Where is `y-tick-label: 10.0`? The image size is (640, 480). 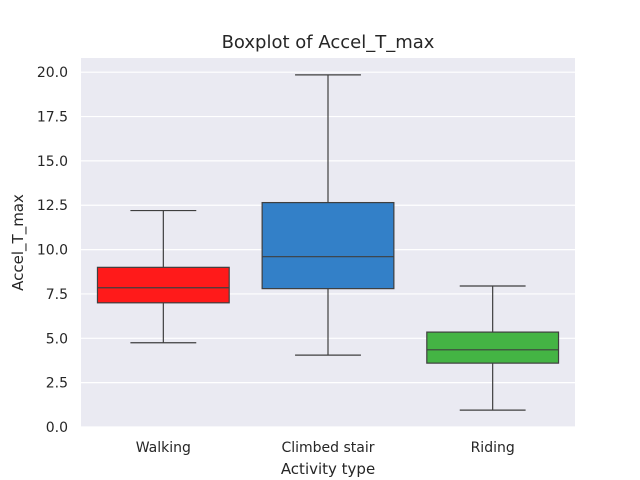
y-tick-label: 10.0 is located at coordinates (52, 251).